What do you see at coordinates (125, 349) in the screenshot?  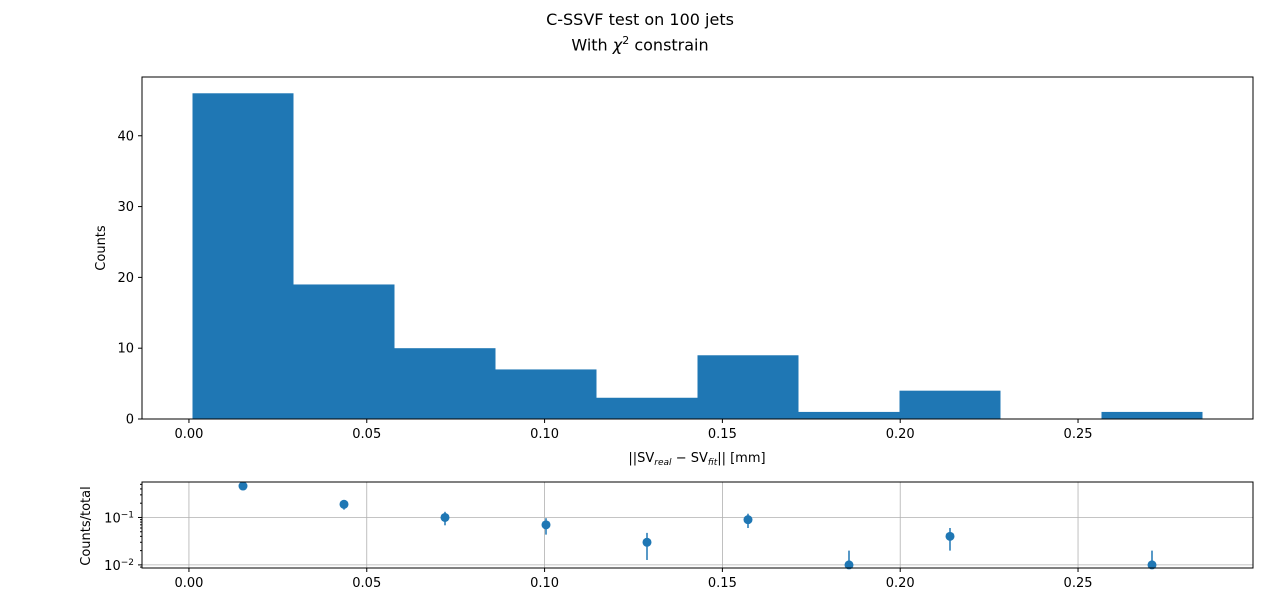 I see `histogram-ytick-label: 10` at bounding box center [125, 349].